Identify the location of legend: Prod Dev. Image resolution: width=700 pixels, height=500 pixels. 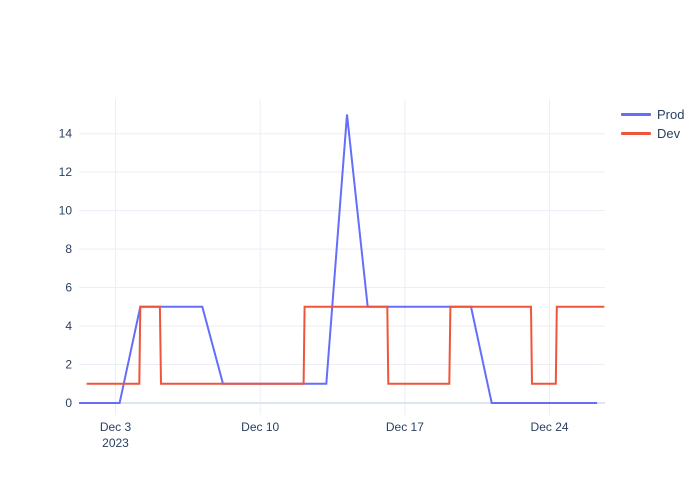
(652, 124).